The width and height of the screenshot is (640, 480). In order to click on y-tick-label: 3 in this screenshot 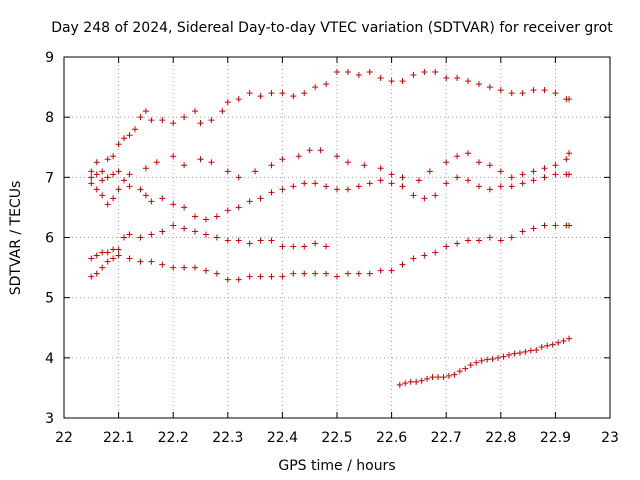, I will do `click(49, 419)`.